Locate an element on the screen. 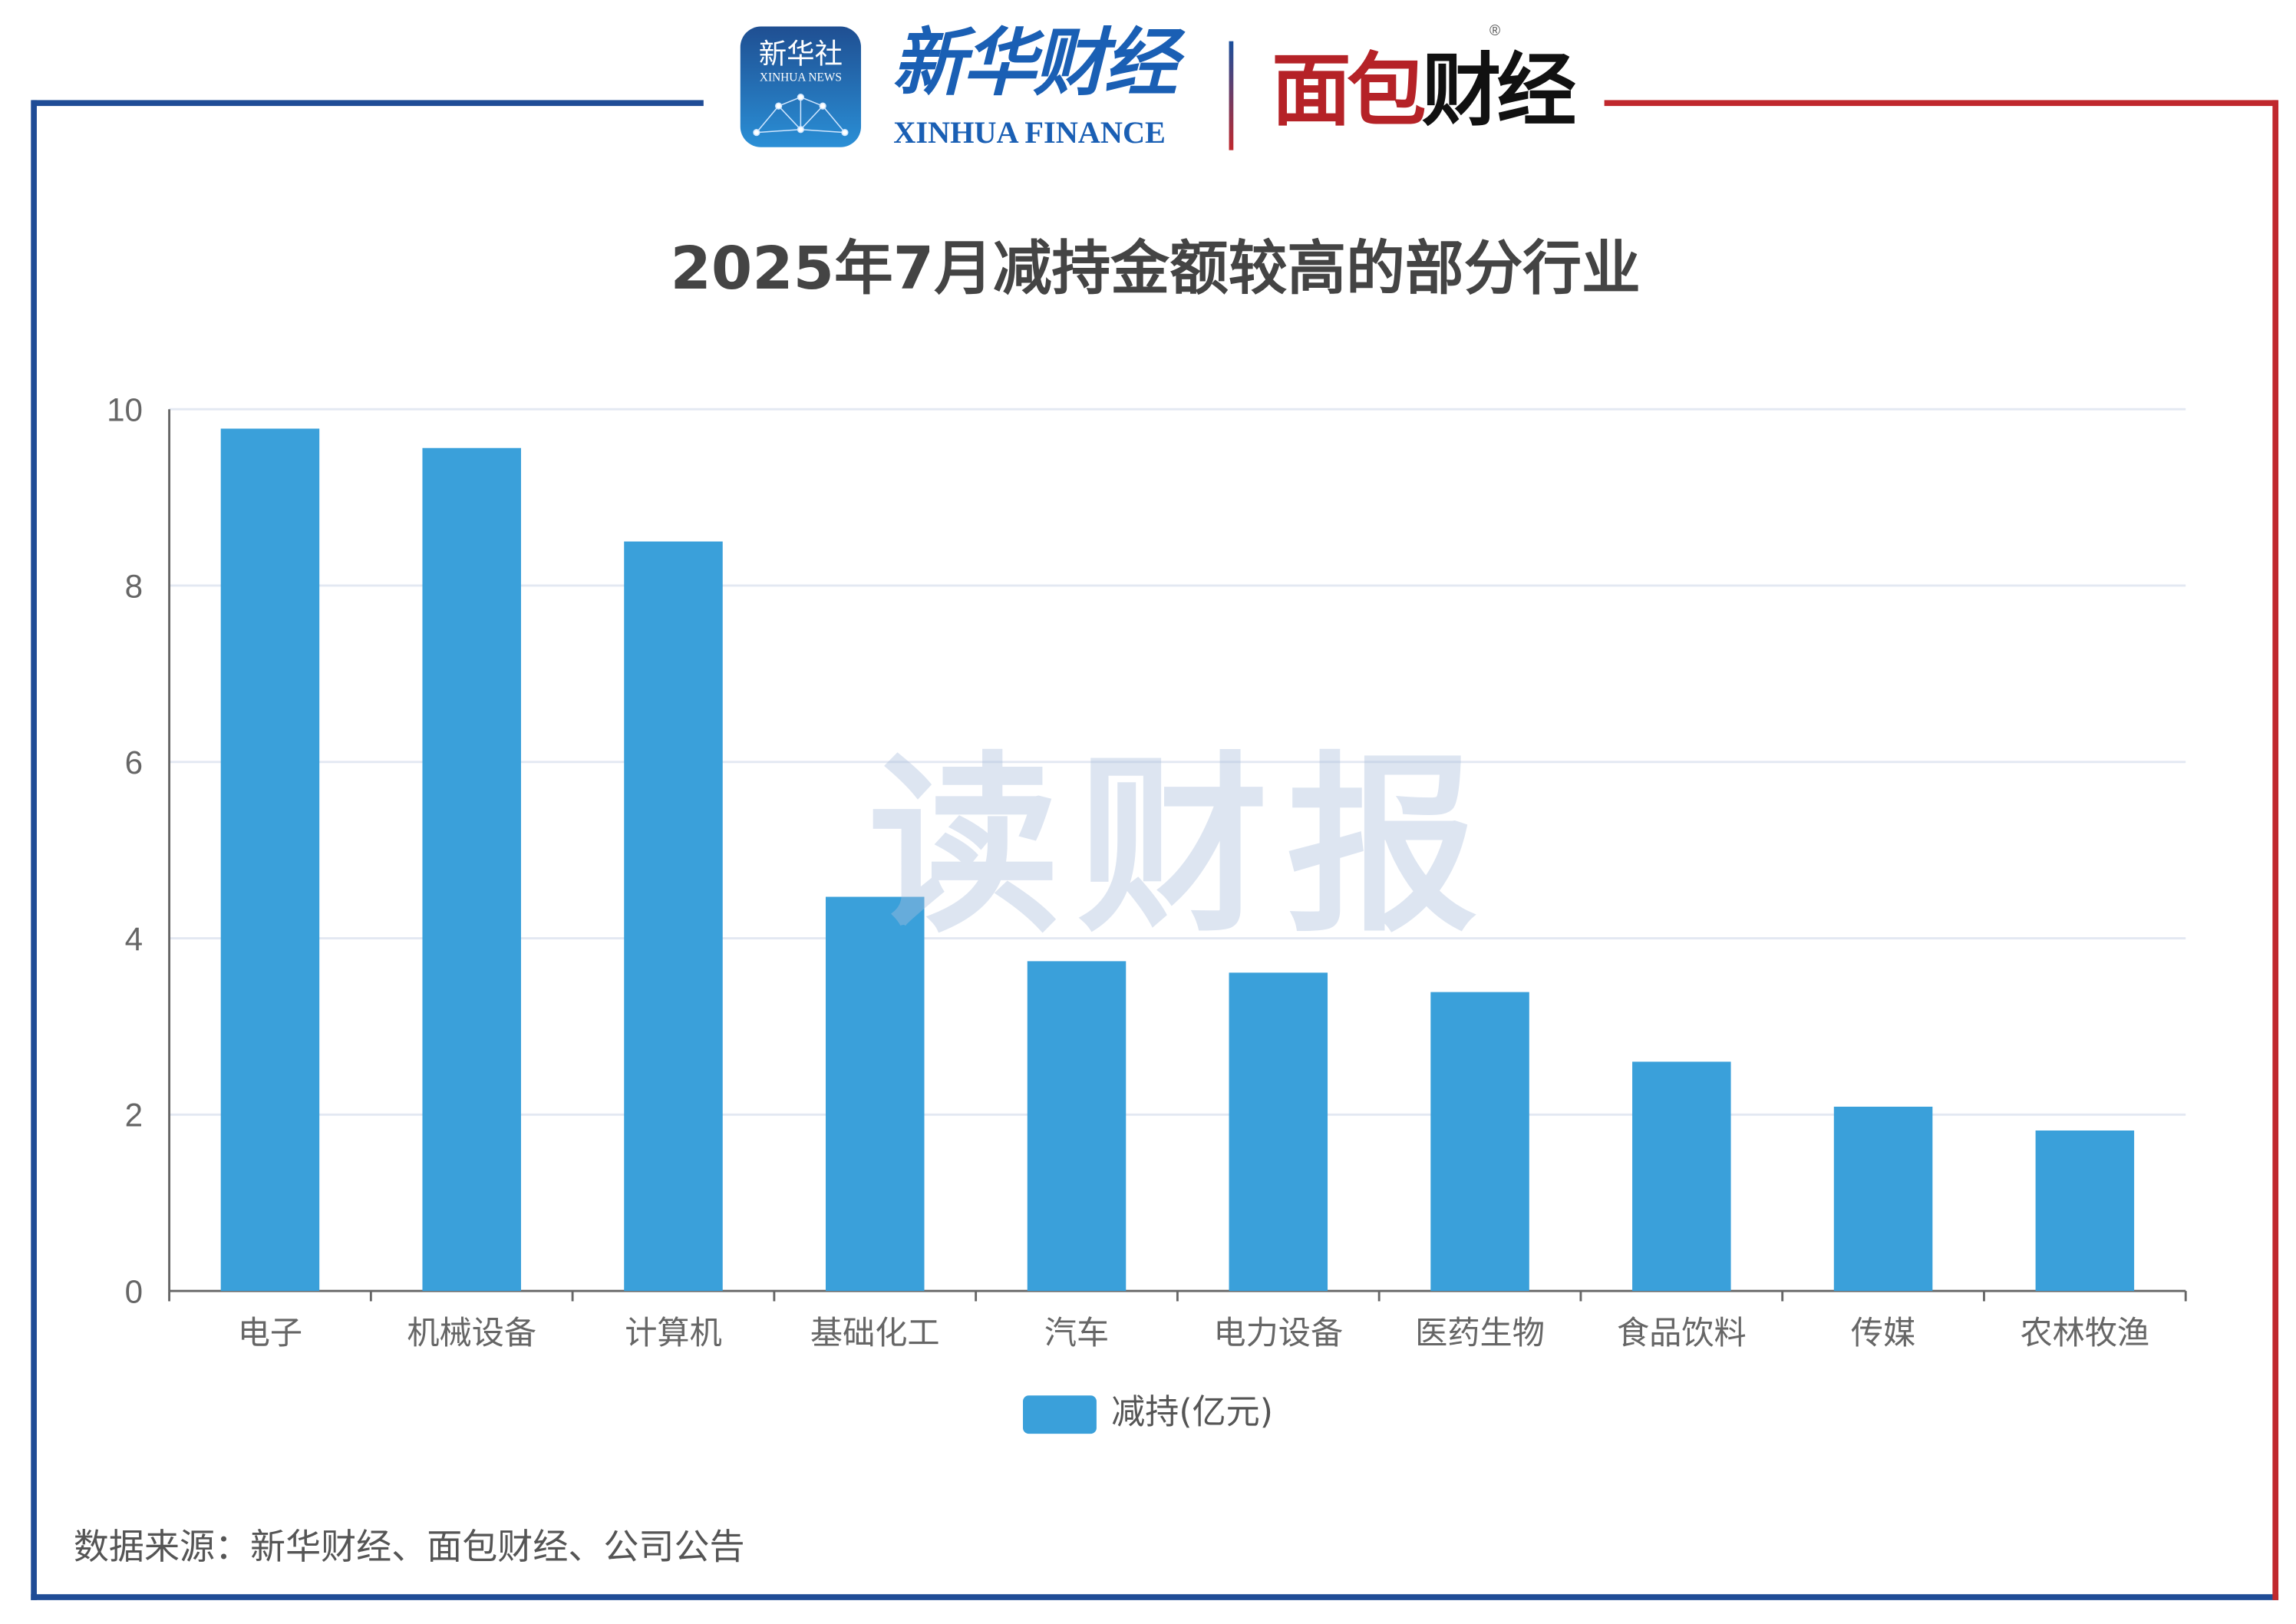 The height and width of the screenshot is (1624, 2296). y-tick-label: 6 is located at coordinates (134, 762).